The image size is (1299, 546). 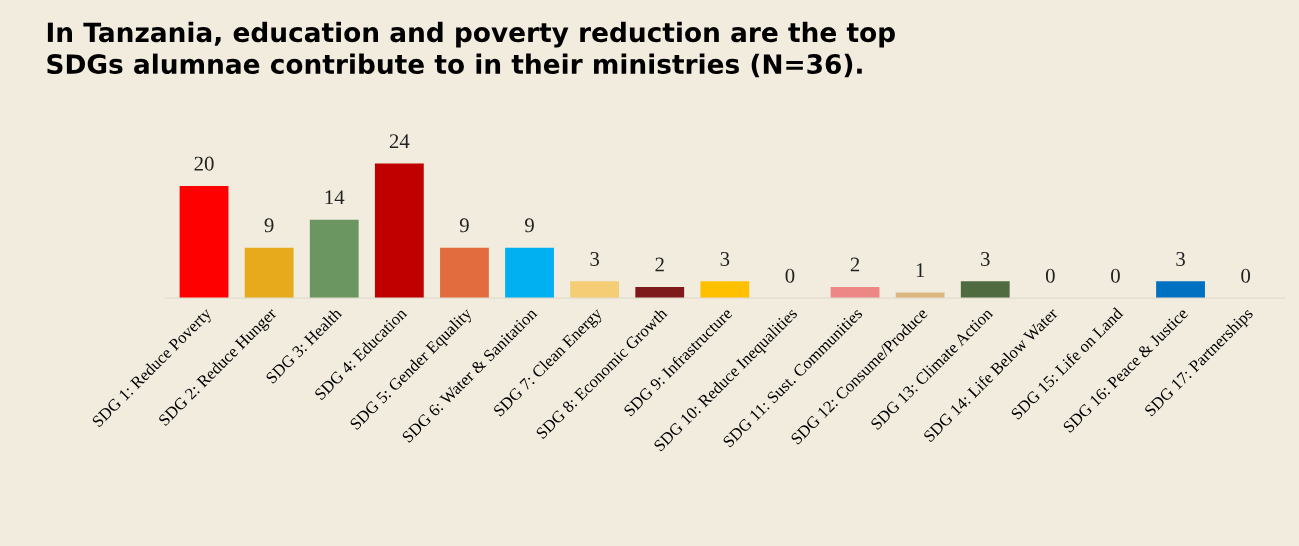 What do you see at coordinates (399, 141) in the screenshot?
I see `data-label: 24` at bounding box center [399, 141].